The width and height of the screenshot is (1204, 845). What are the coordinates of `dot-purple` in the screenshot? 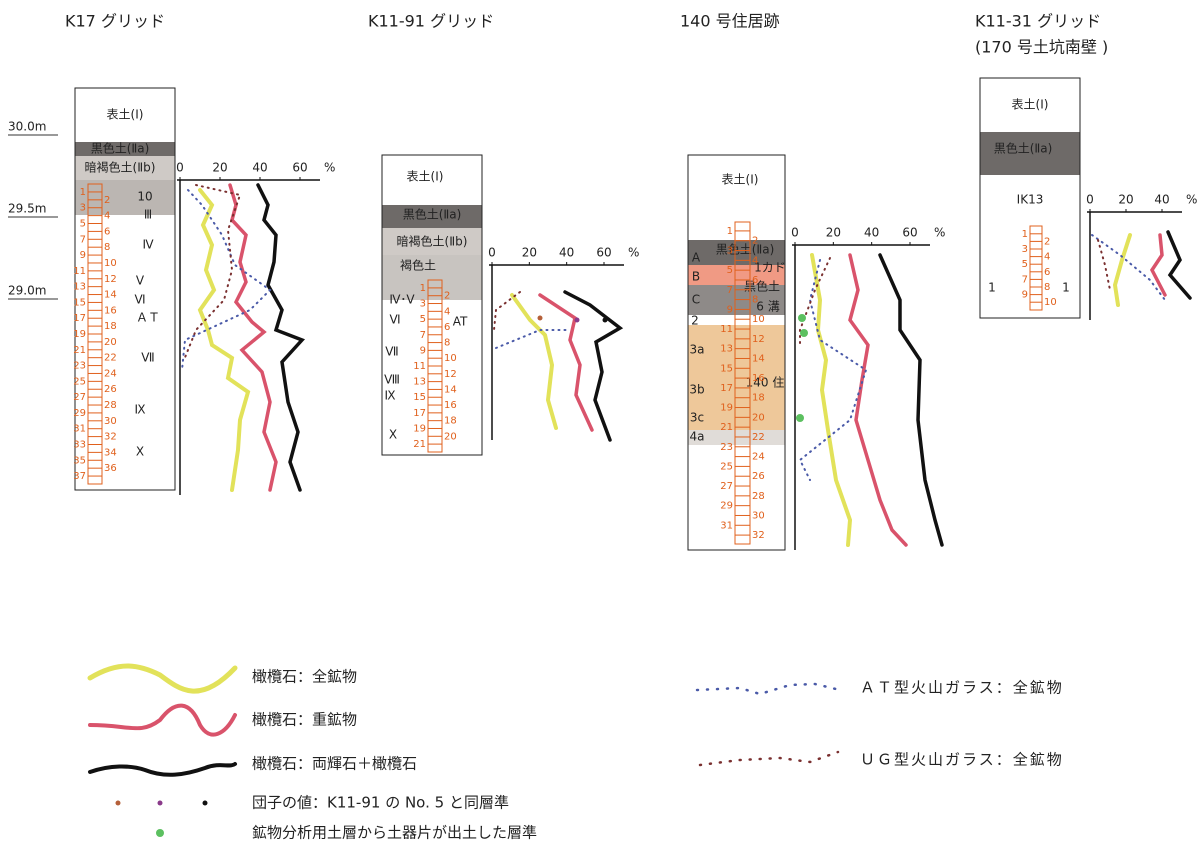 It's located at (577, 320).